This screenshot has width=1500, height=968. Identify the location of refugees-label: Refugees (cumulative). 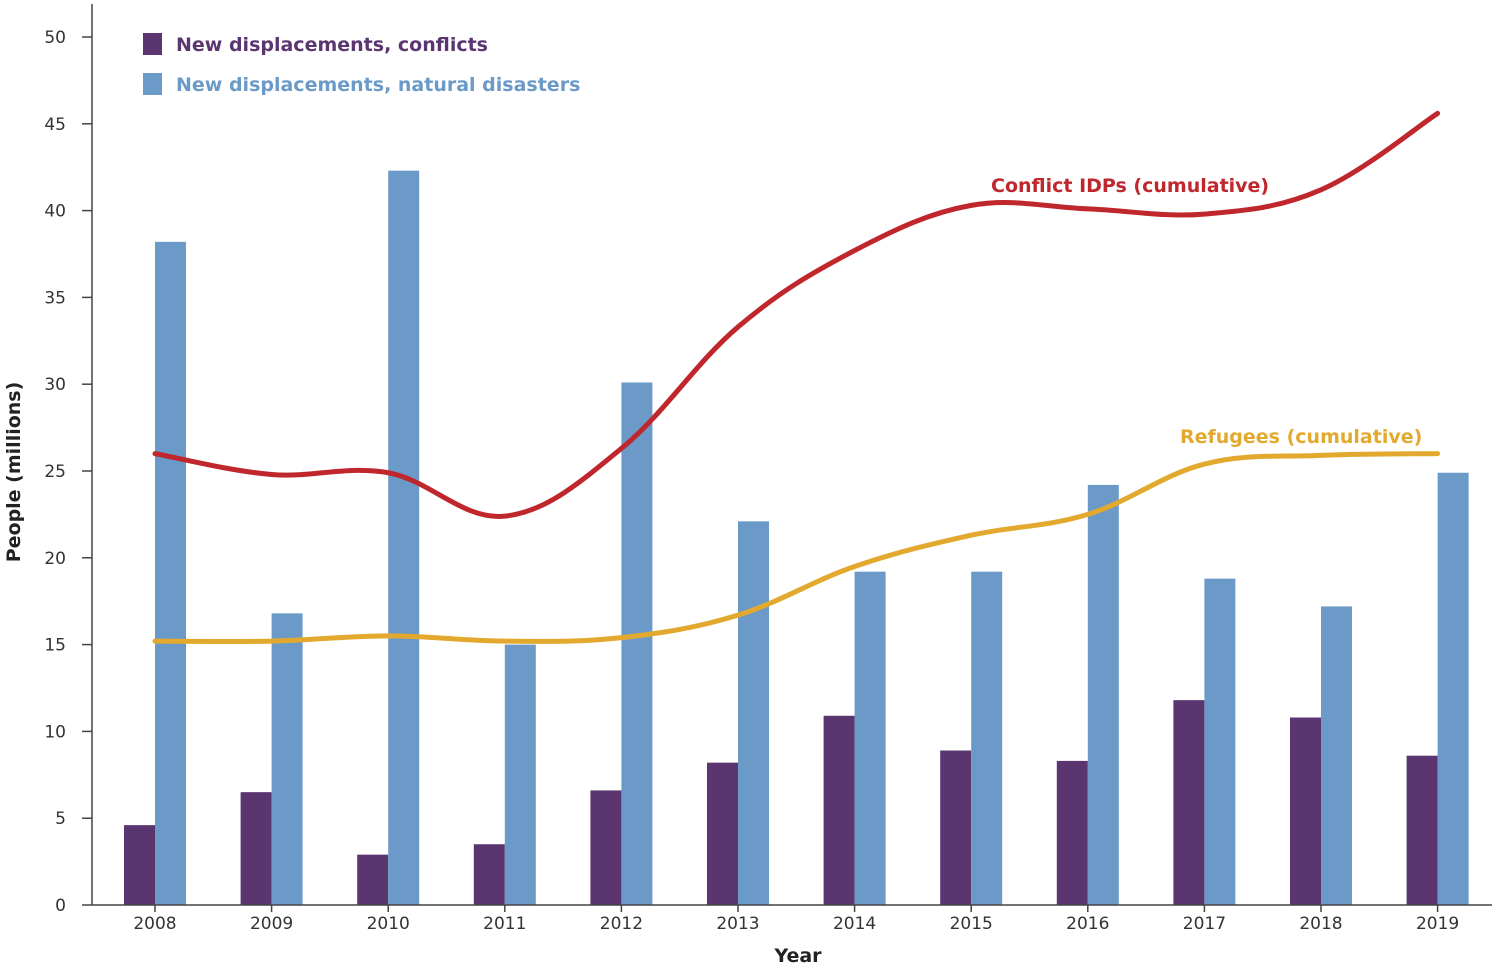
(1301, 437).